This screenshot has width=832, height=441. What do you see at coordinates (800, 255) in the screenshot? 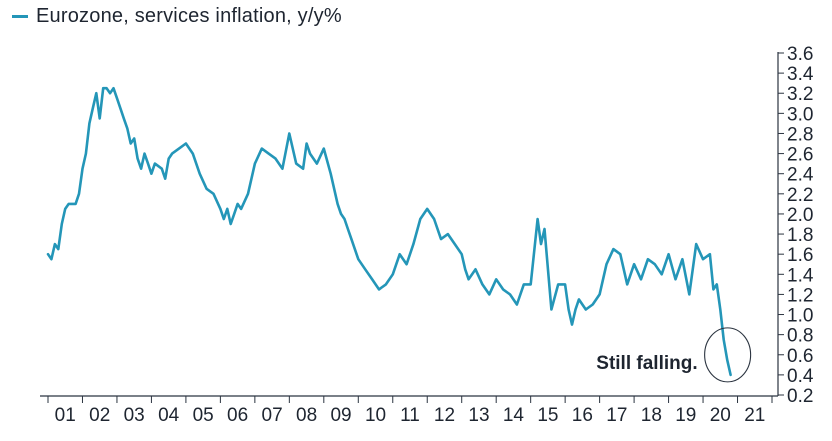
I see `y-tick-label: 1.6` at bounding box center [800, 255].